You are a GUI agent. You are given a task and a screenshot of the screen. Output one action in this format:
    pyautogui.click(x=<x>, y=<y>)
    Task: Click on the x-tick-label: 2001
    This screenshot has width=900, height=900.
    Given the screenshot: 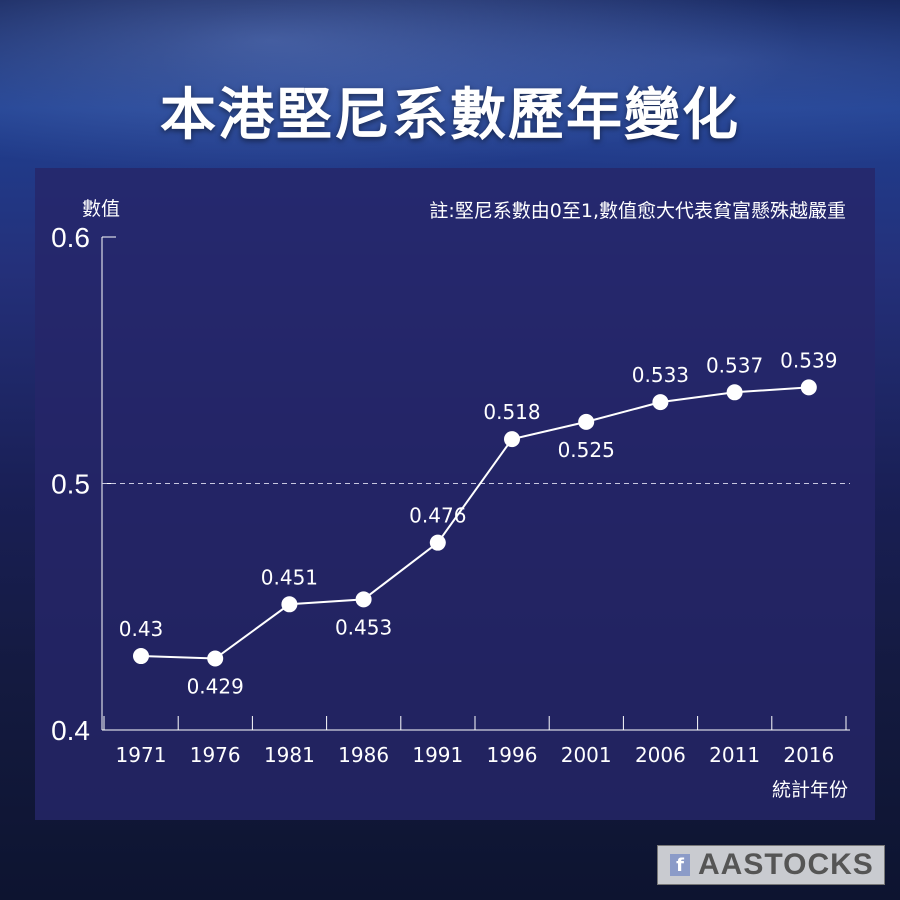 What is the action you would take?
    pyautogui.click(x=586, y=755)
    